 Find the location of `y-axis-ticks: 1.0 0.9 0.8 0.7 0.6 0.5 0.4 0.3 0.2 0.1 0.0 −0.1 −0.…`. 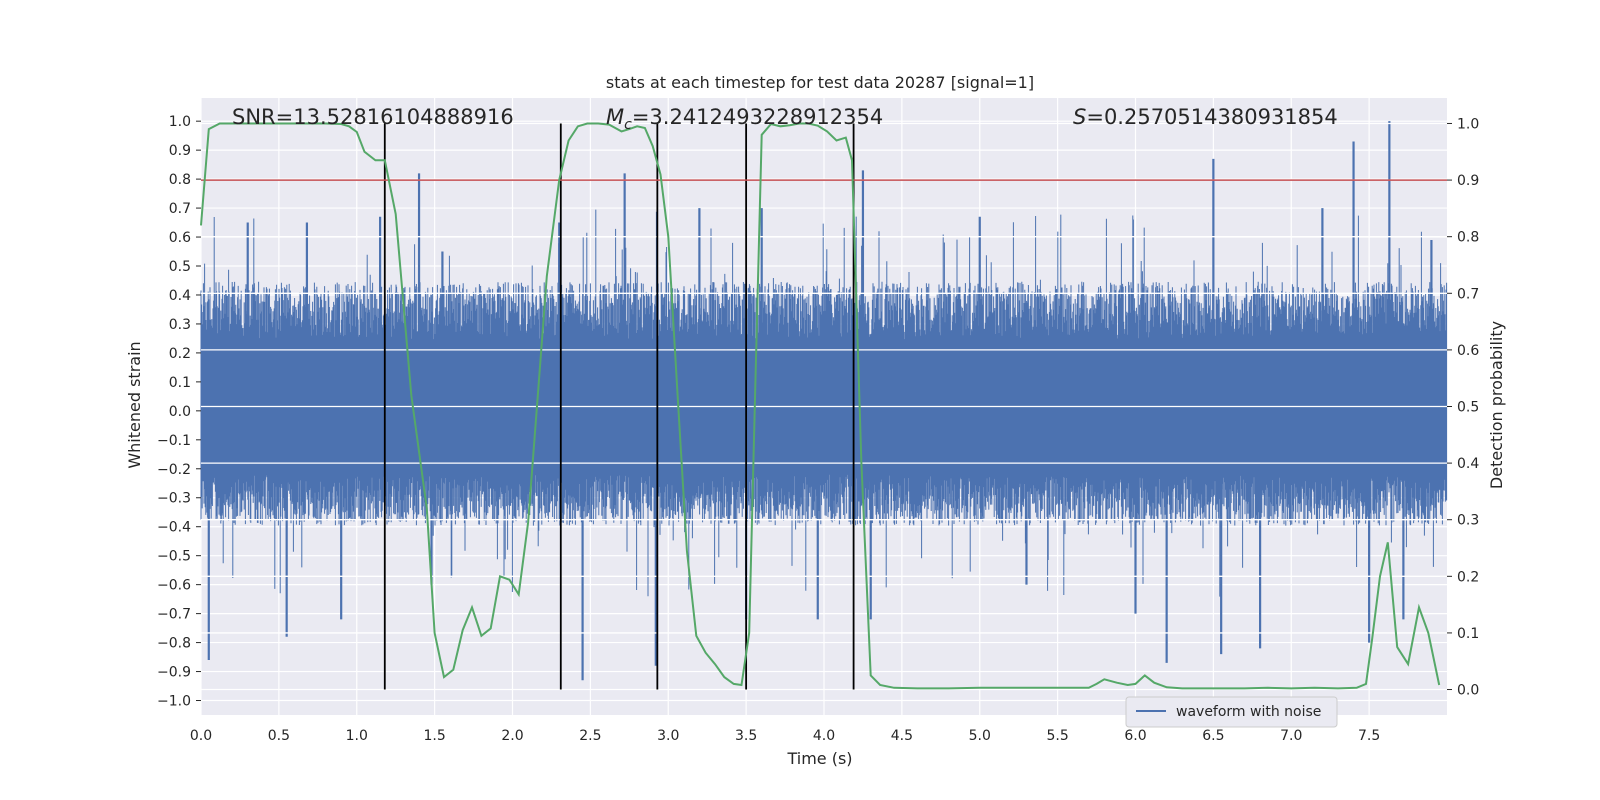

y-axis-ticks: 1.0 0.9 0.8 0.7 0.6 0.5 0.4 0.3 0.2 0.1 0.0 −0.1 −0.… is located at coordinates (179, 412).